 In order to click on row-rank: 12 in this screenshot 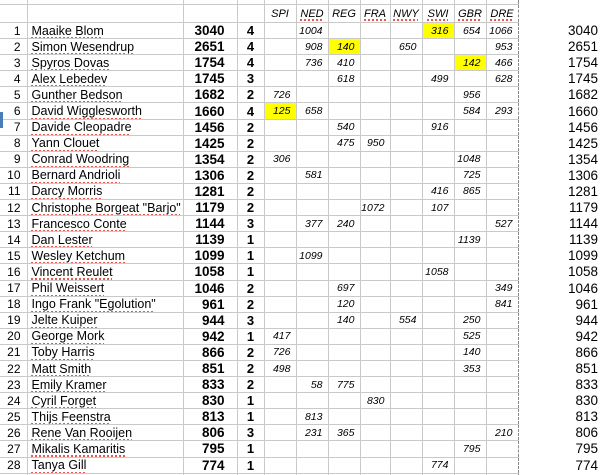, I will do `click(14, 208)`.